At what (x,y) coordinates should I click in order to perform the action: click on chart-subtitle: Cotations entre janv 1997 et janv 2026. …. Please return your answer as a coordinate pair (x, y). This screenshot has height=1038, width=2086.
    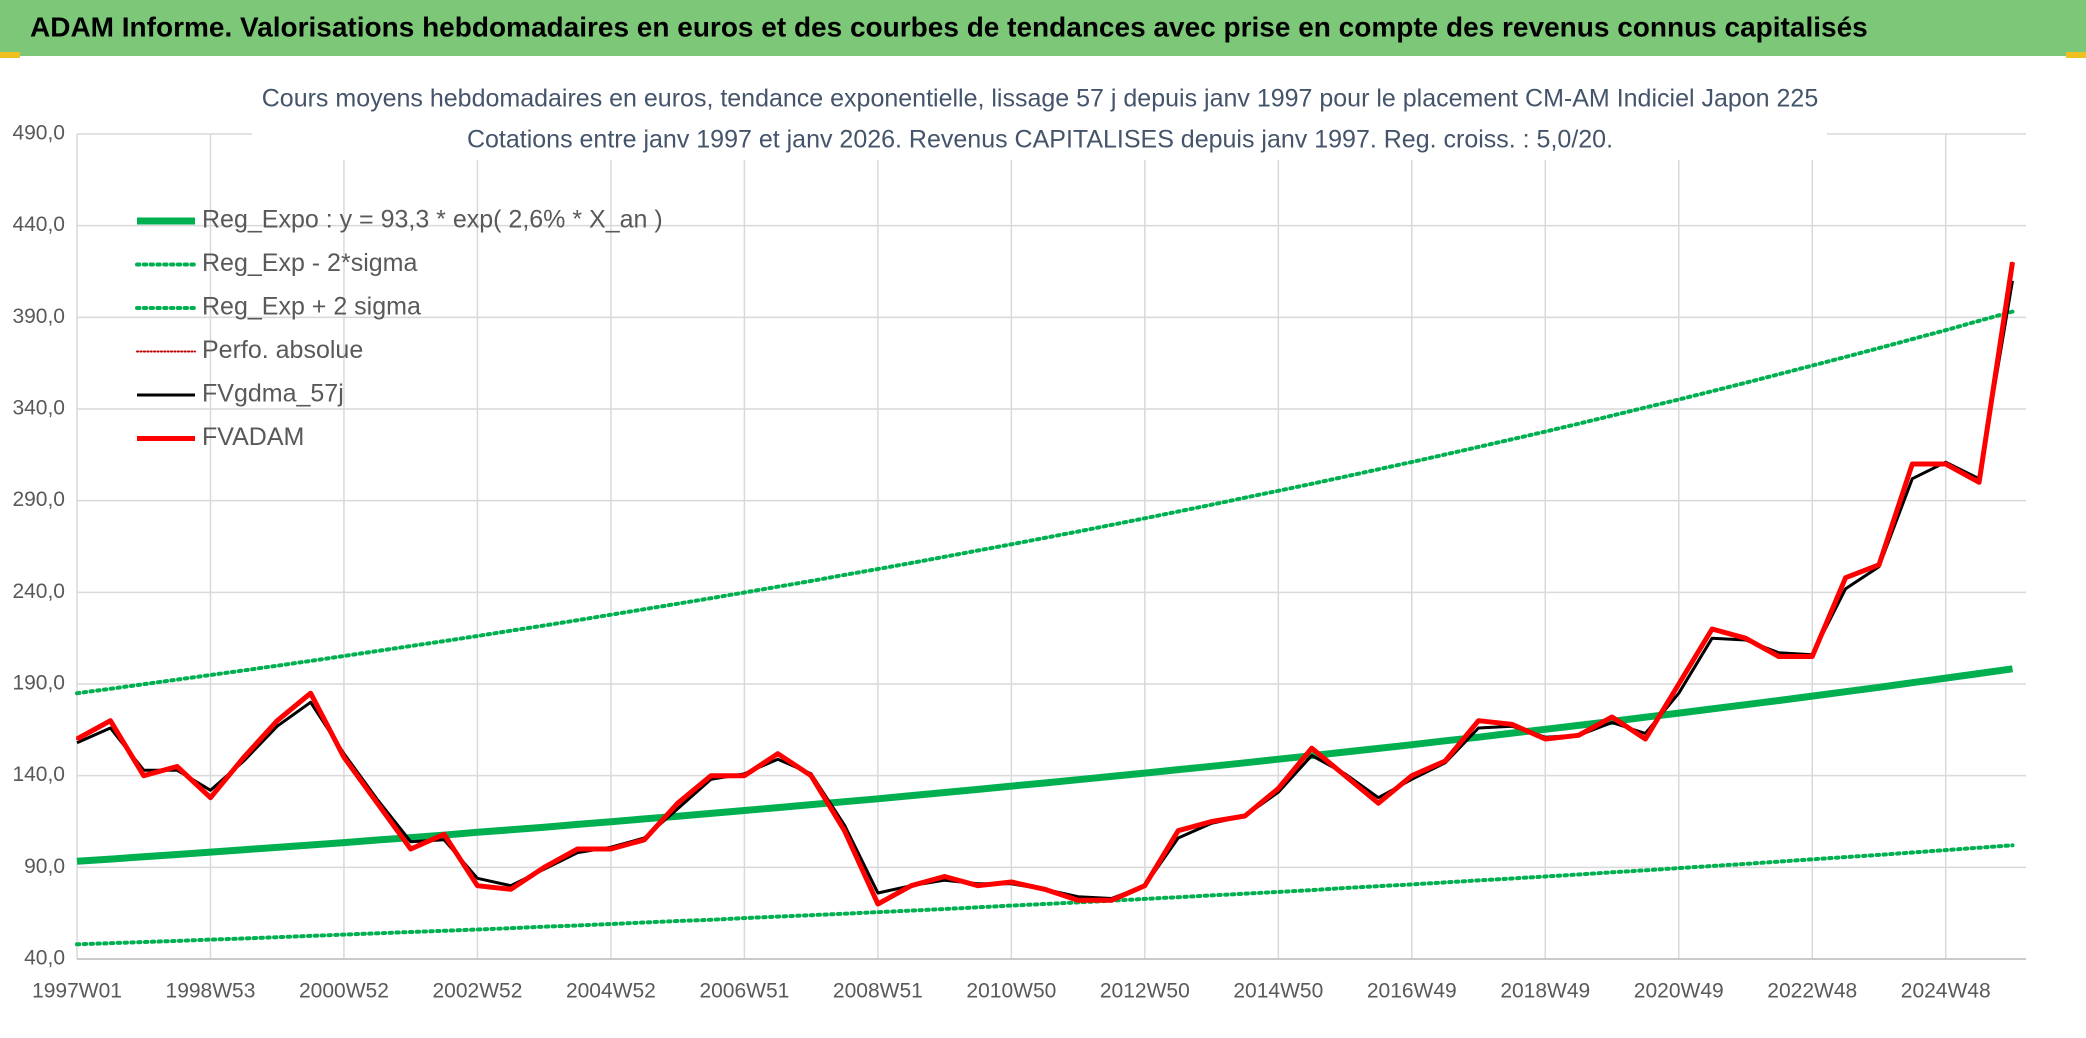
    Looking at the image, I should click on (1040, 140).